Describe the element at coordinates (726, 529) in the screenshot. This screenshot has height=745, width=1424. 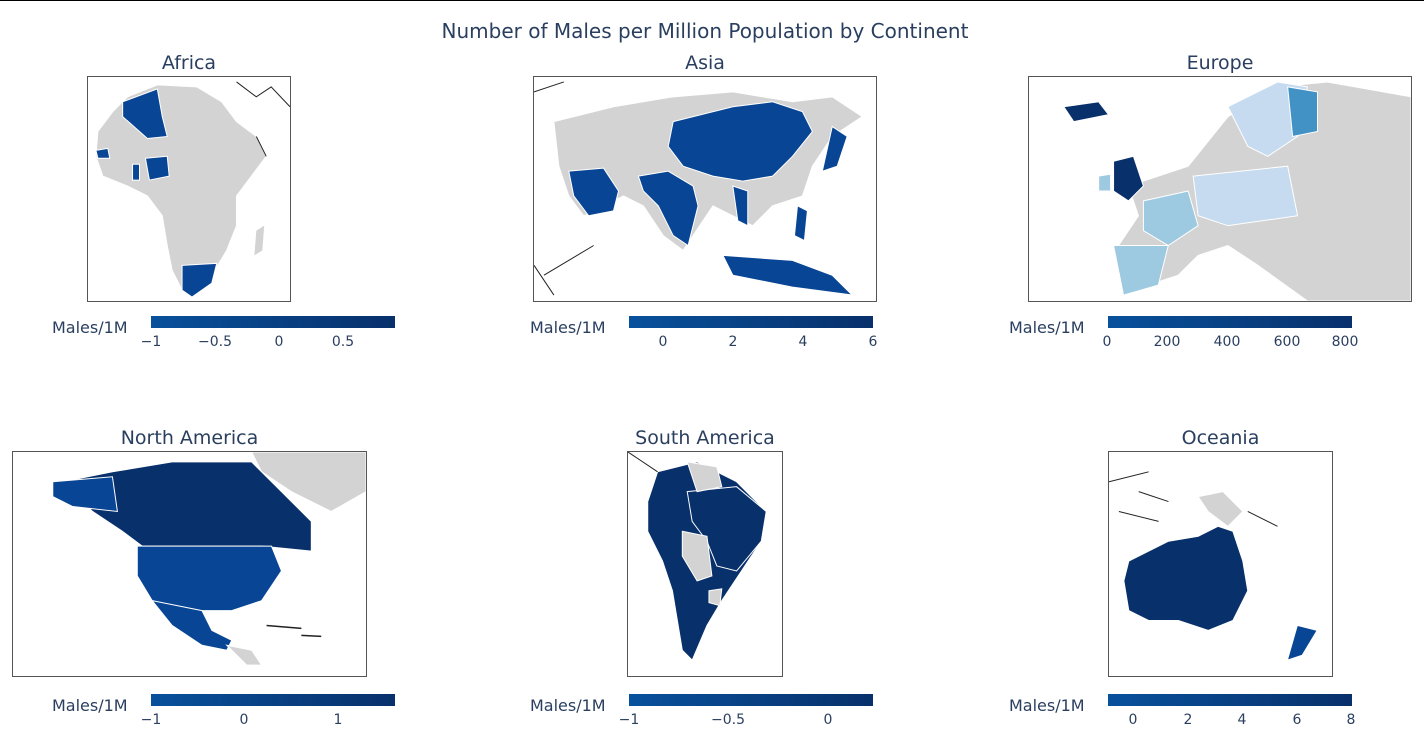
I see `brazil` at that location.